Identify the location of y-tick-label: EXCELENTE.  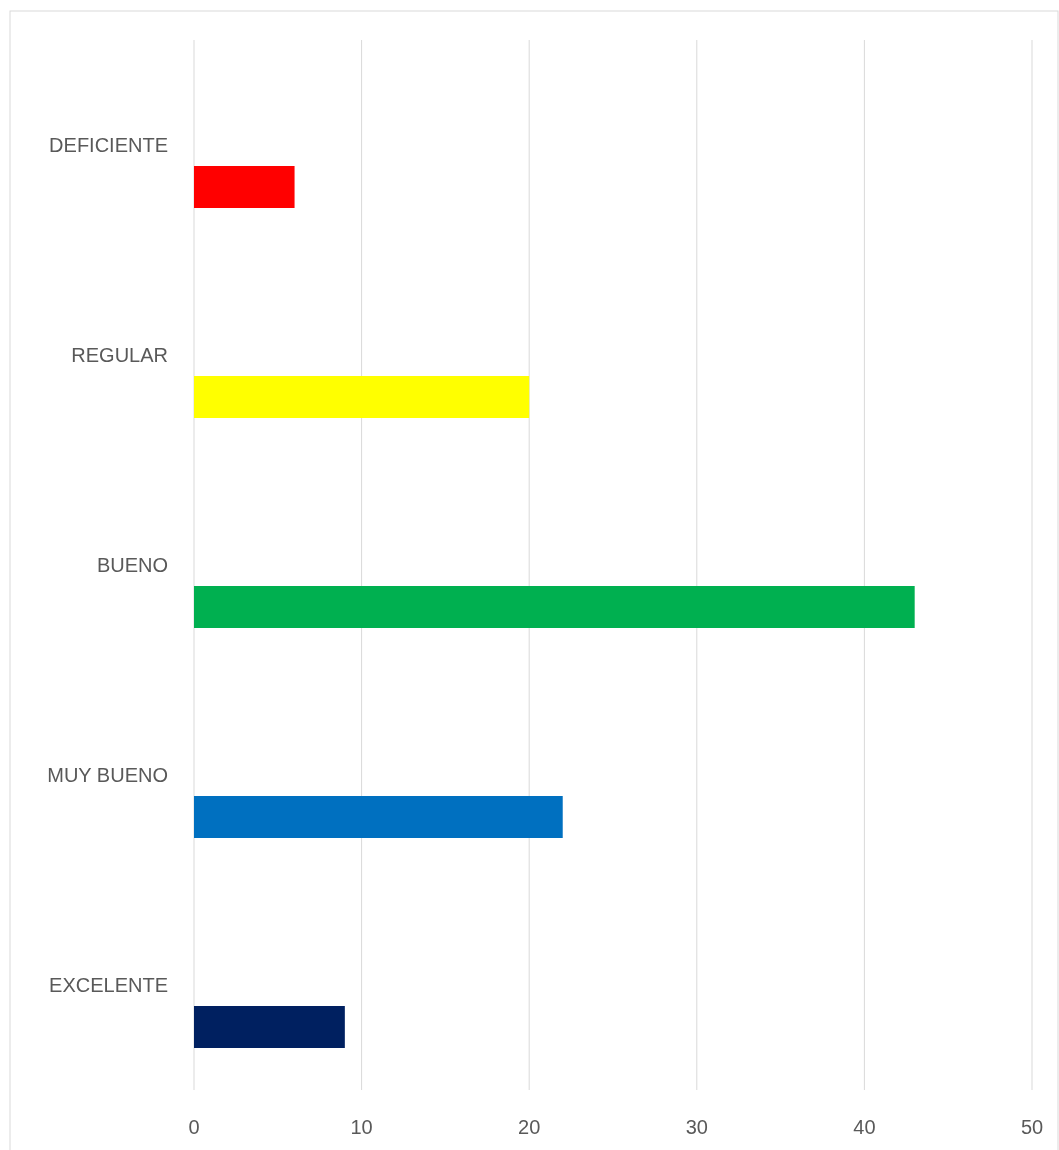
(108, 985).